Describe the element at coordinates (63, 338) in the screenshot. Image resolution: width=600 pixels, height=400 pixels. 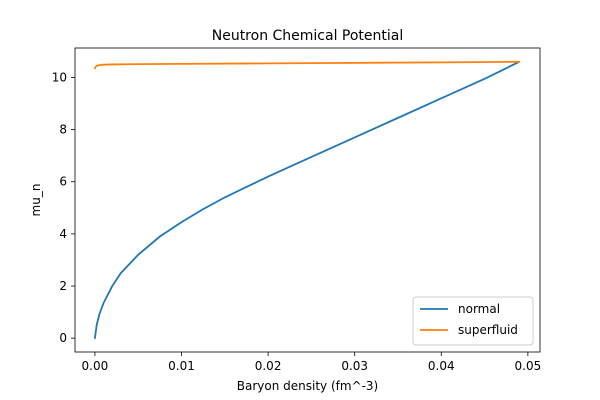
I see `y-tick-label: 0` at that location.